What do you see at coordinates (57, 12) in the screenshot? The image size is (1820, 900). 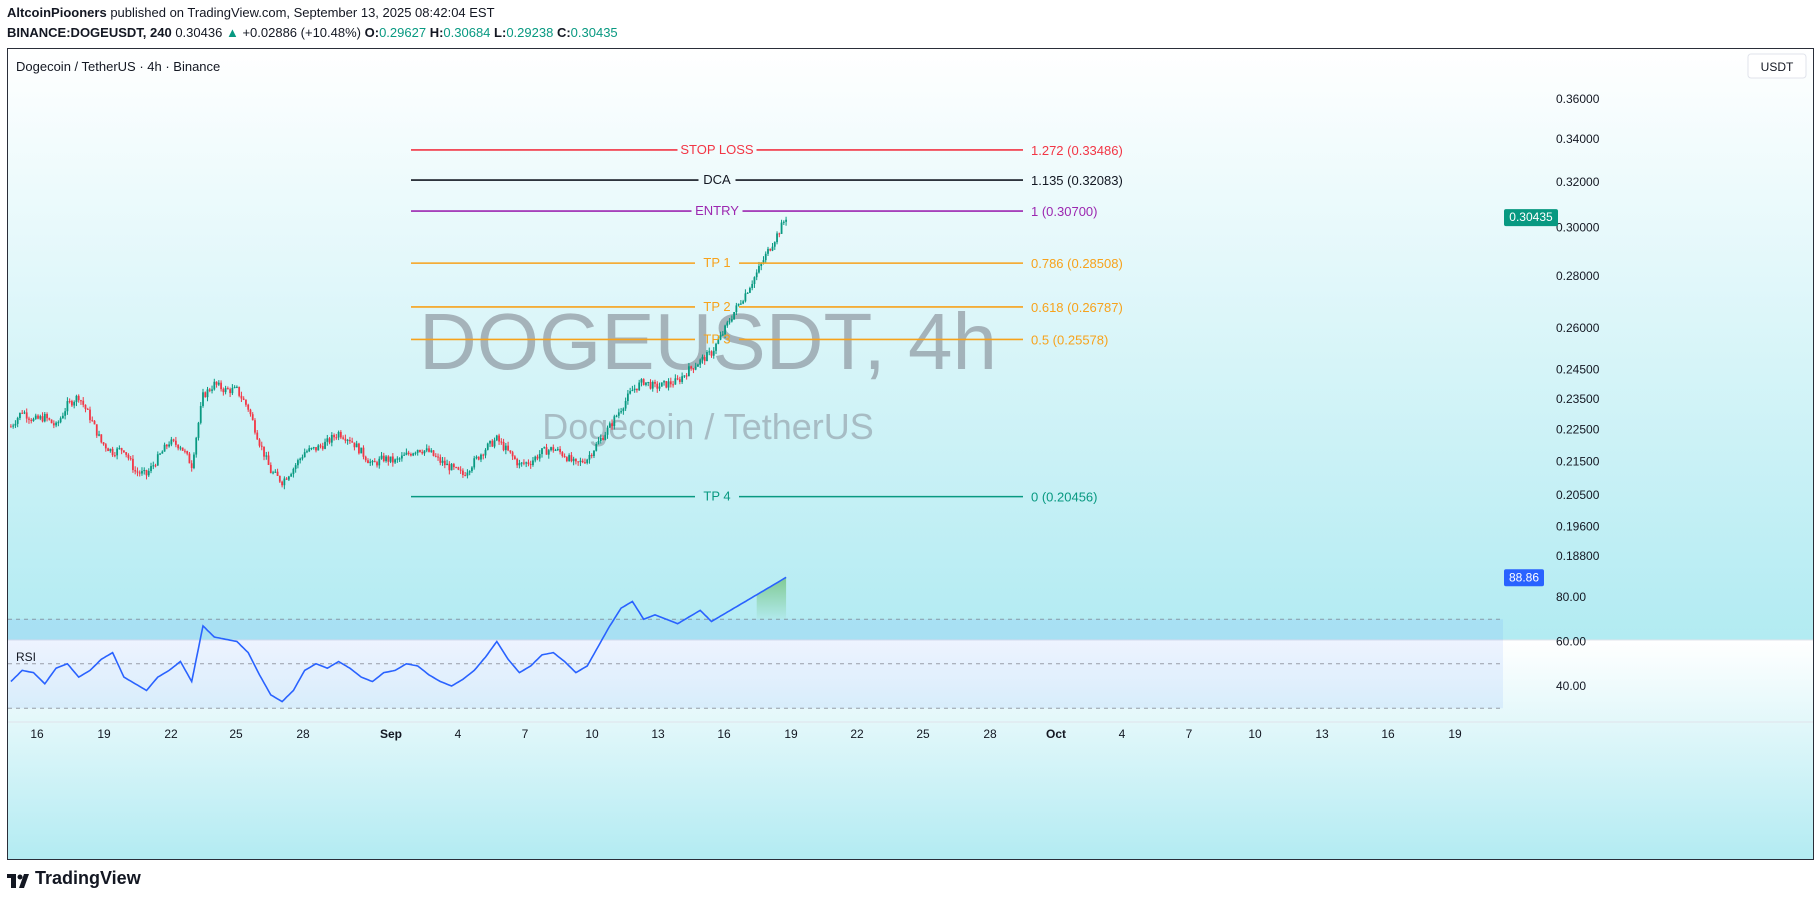 I see `publisher-name: AltcoinPiooners` at bounding box center [57, 12].